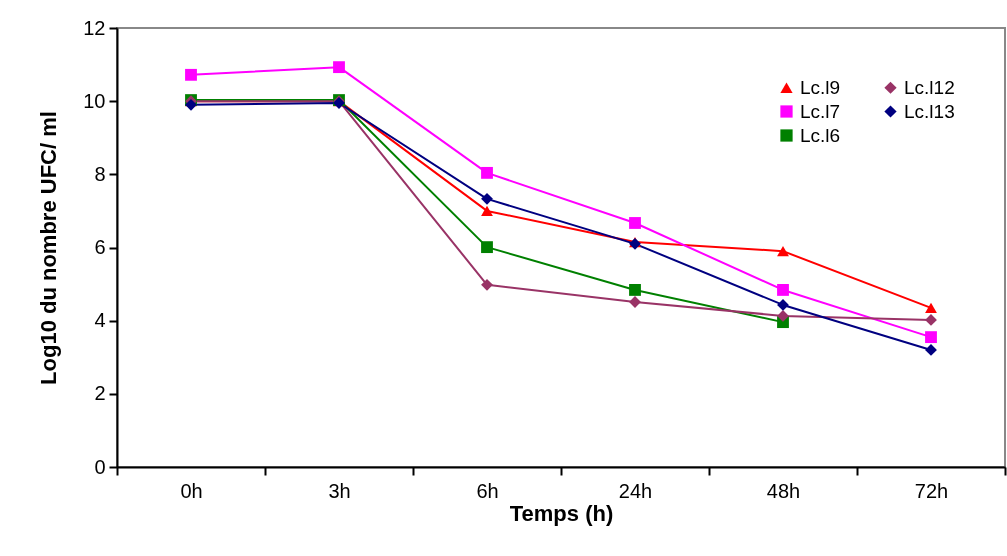 The height and width of the screenshot is (556, 1007). What do you see at coordinates (635, 490) in the screenshot?
I see `x-tick-label: 24h` at bounding box center [635, 490].